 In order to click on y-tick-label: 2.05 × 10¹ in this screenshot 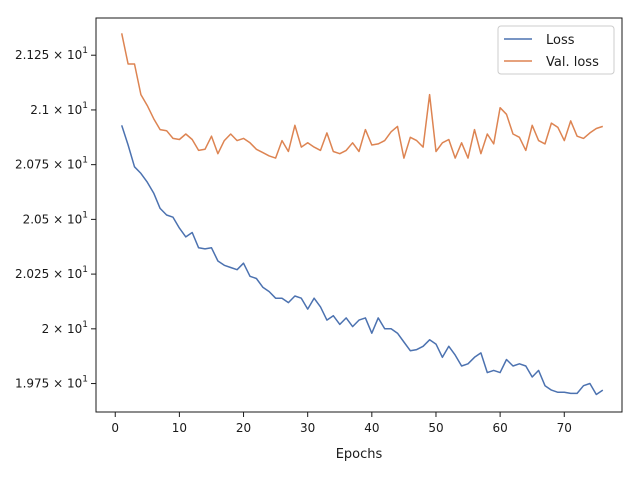, I will do `click(55, 218)`.